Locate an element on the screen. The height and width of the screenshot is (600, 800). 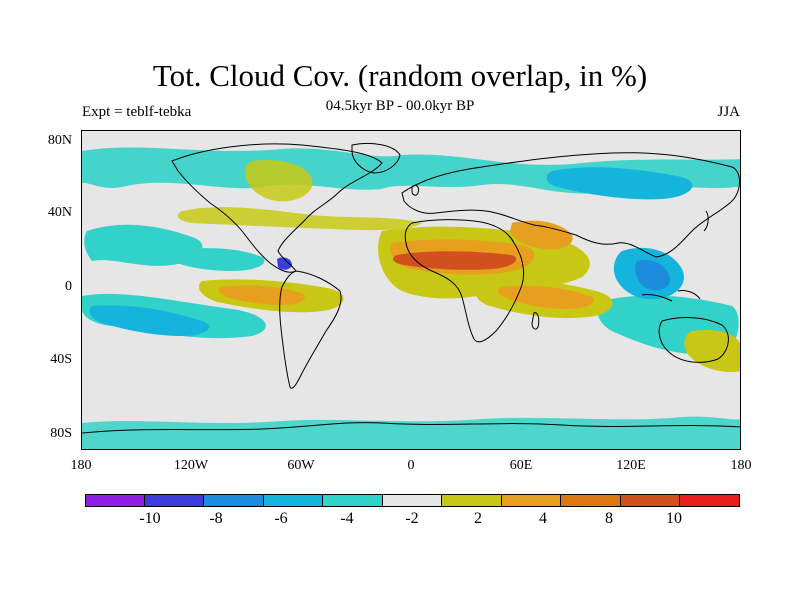
coast-north-america is located at coordinates (277, 208).